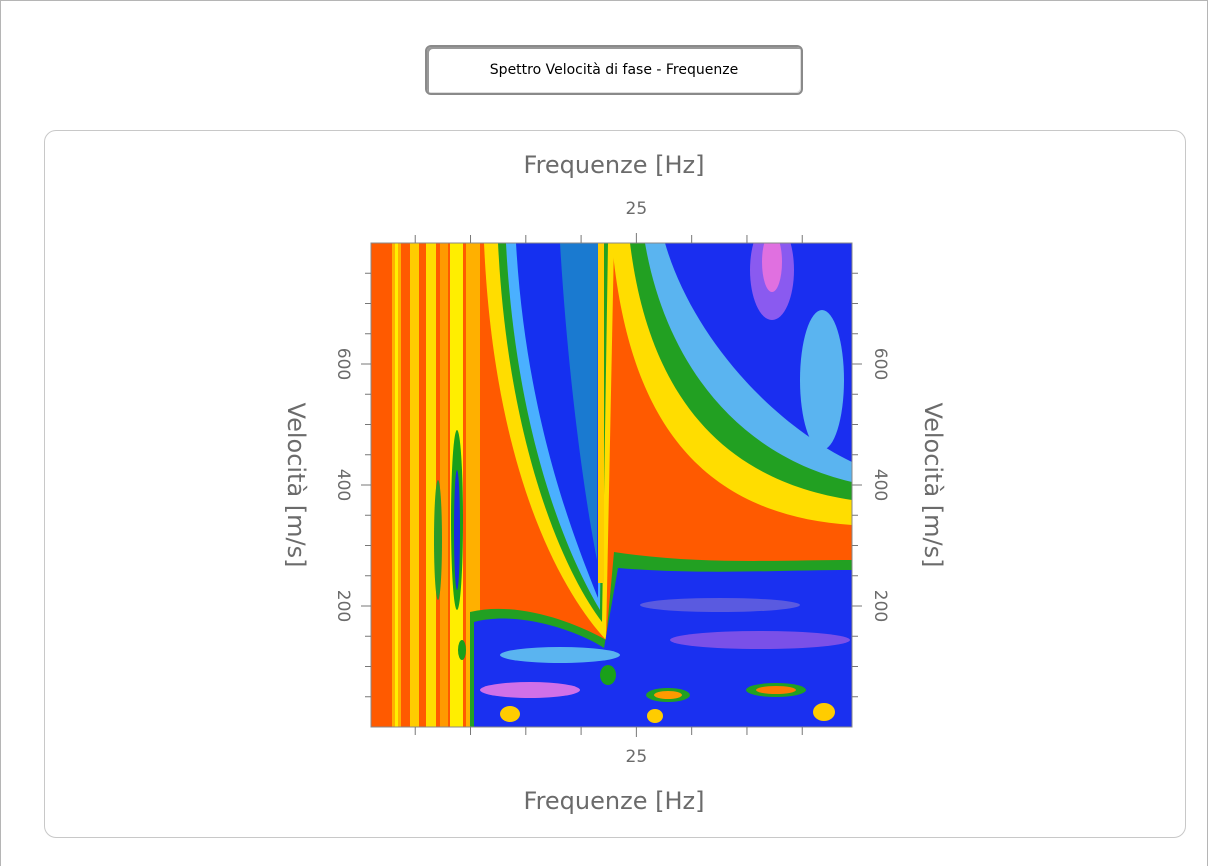  I want to click on x-axis-title-top: Frequenze [Hz], so click(614, 165).